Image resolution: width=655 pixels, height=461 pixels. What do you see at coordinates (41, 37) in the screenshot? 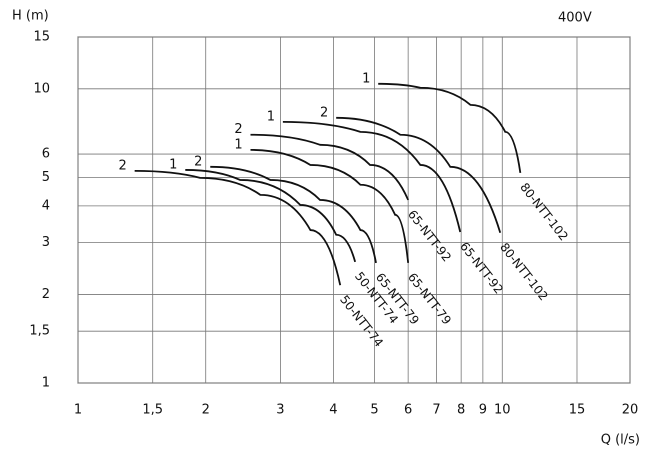
I see `y-tick-label: 15` at bounding box center [41, 37].